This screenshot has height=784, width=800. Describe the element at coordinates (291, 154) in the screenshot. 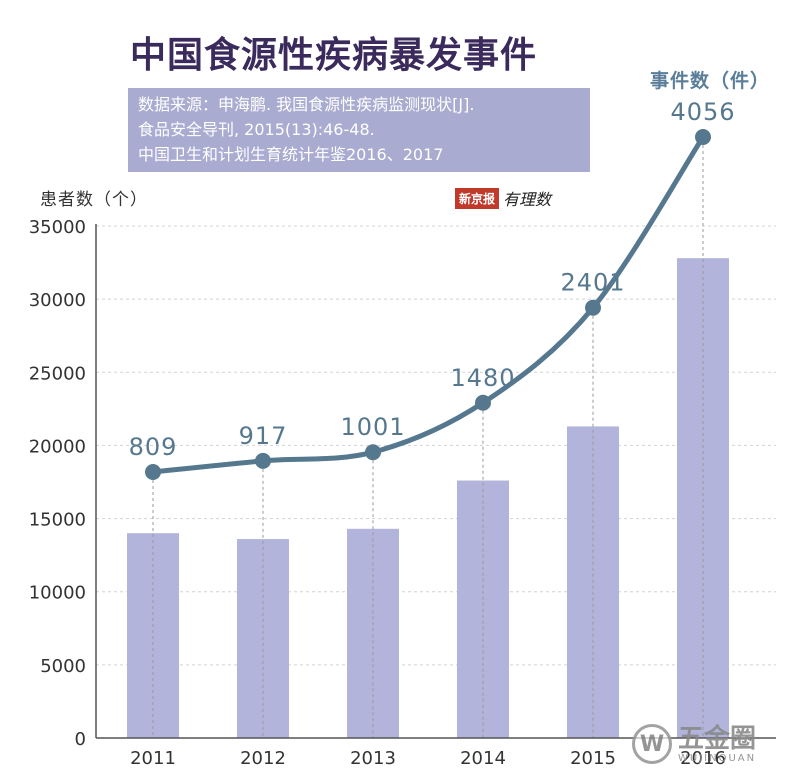

I see `source-line-3: 中国卫生和计划生育统计年鉴2016、2017` at that location.